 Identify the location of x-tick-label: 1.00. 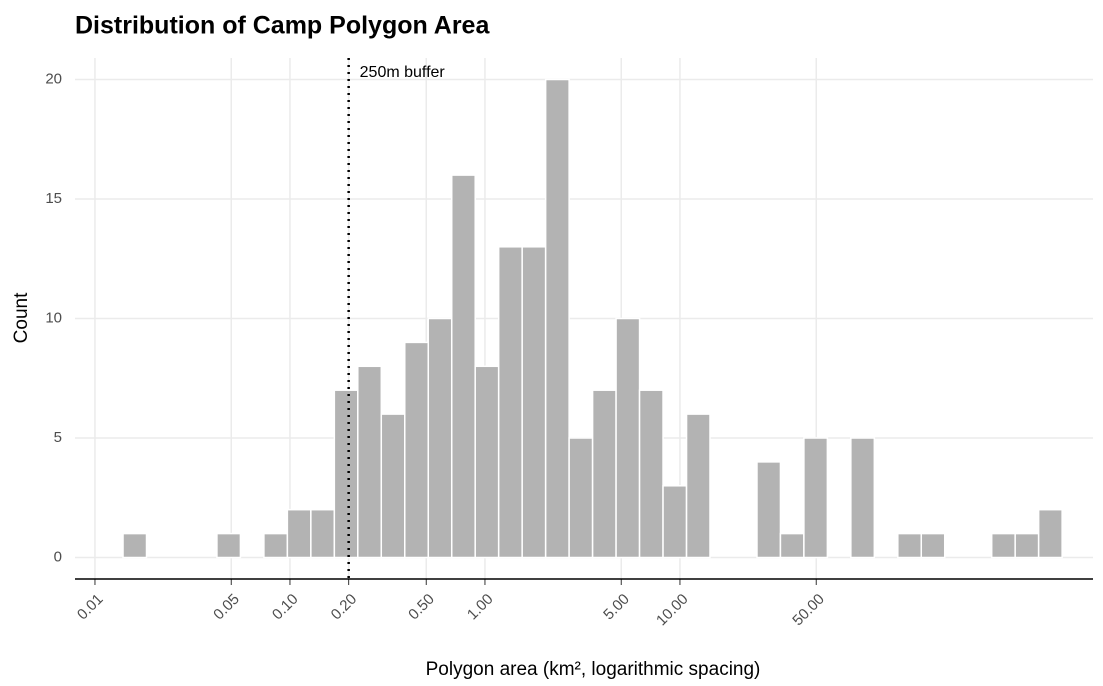
(480, 607).